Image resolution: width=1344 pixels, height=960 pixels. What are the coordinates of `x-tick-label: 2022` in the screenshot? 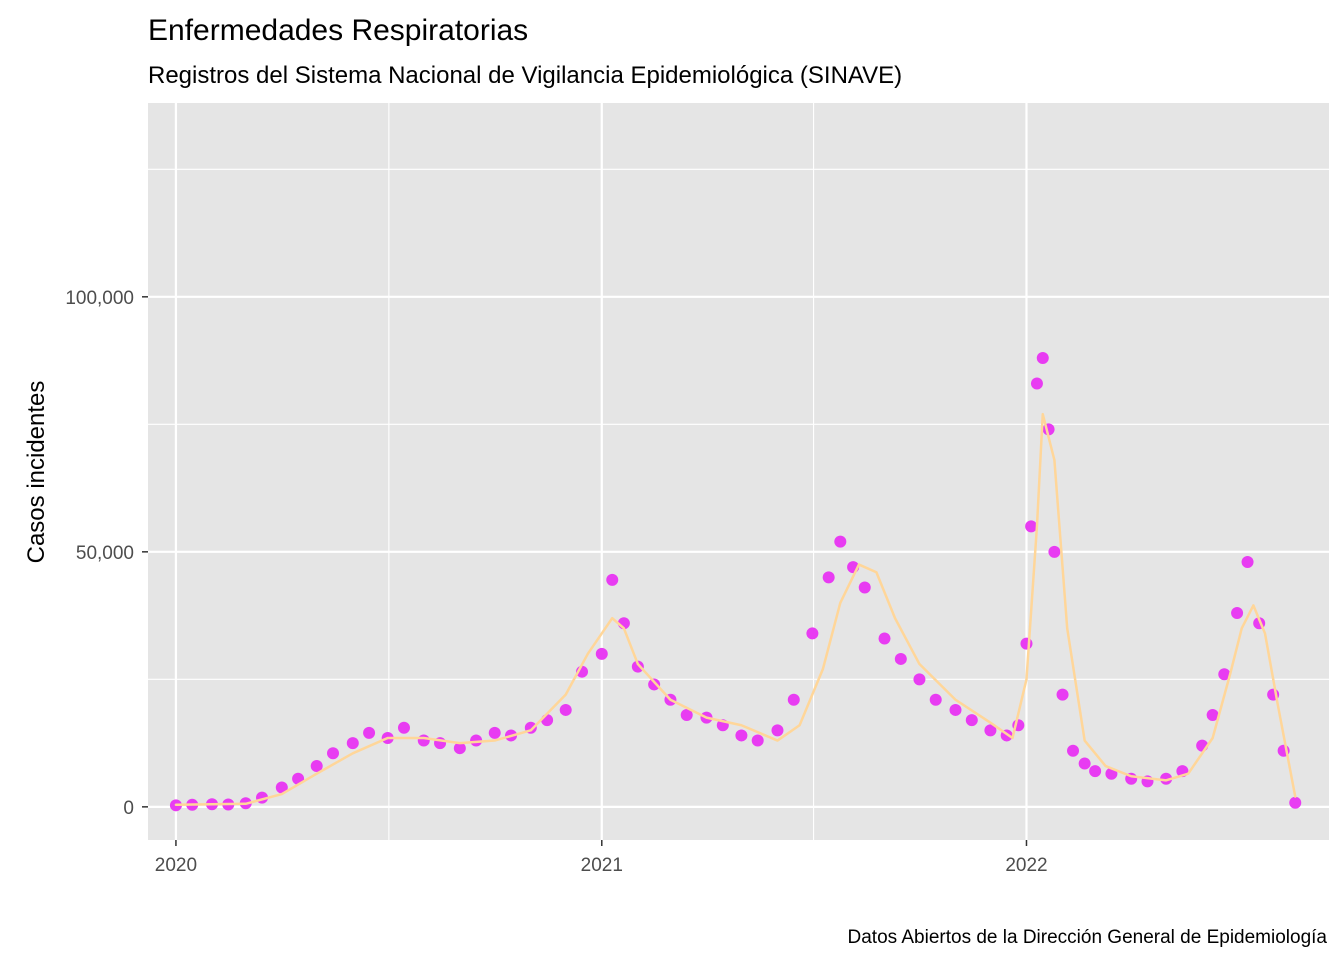 It's located at (1026, 865).